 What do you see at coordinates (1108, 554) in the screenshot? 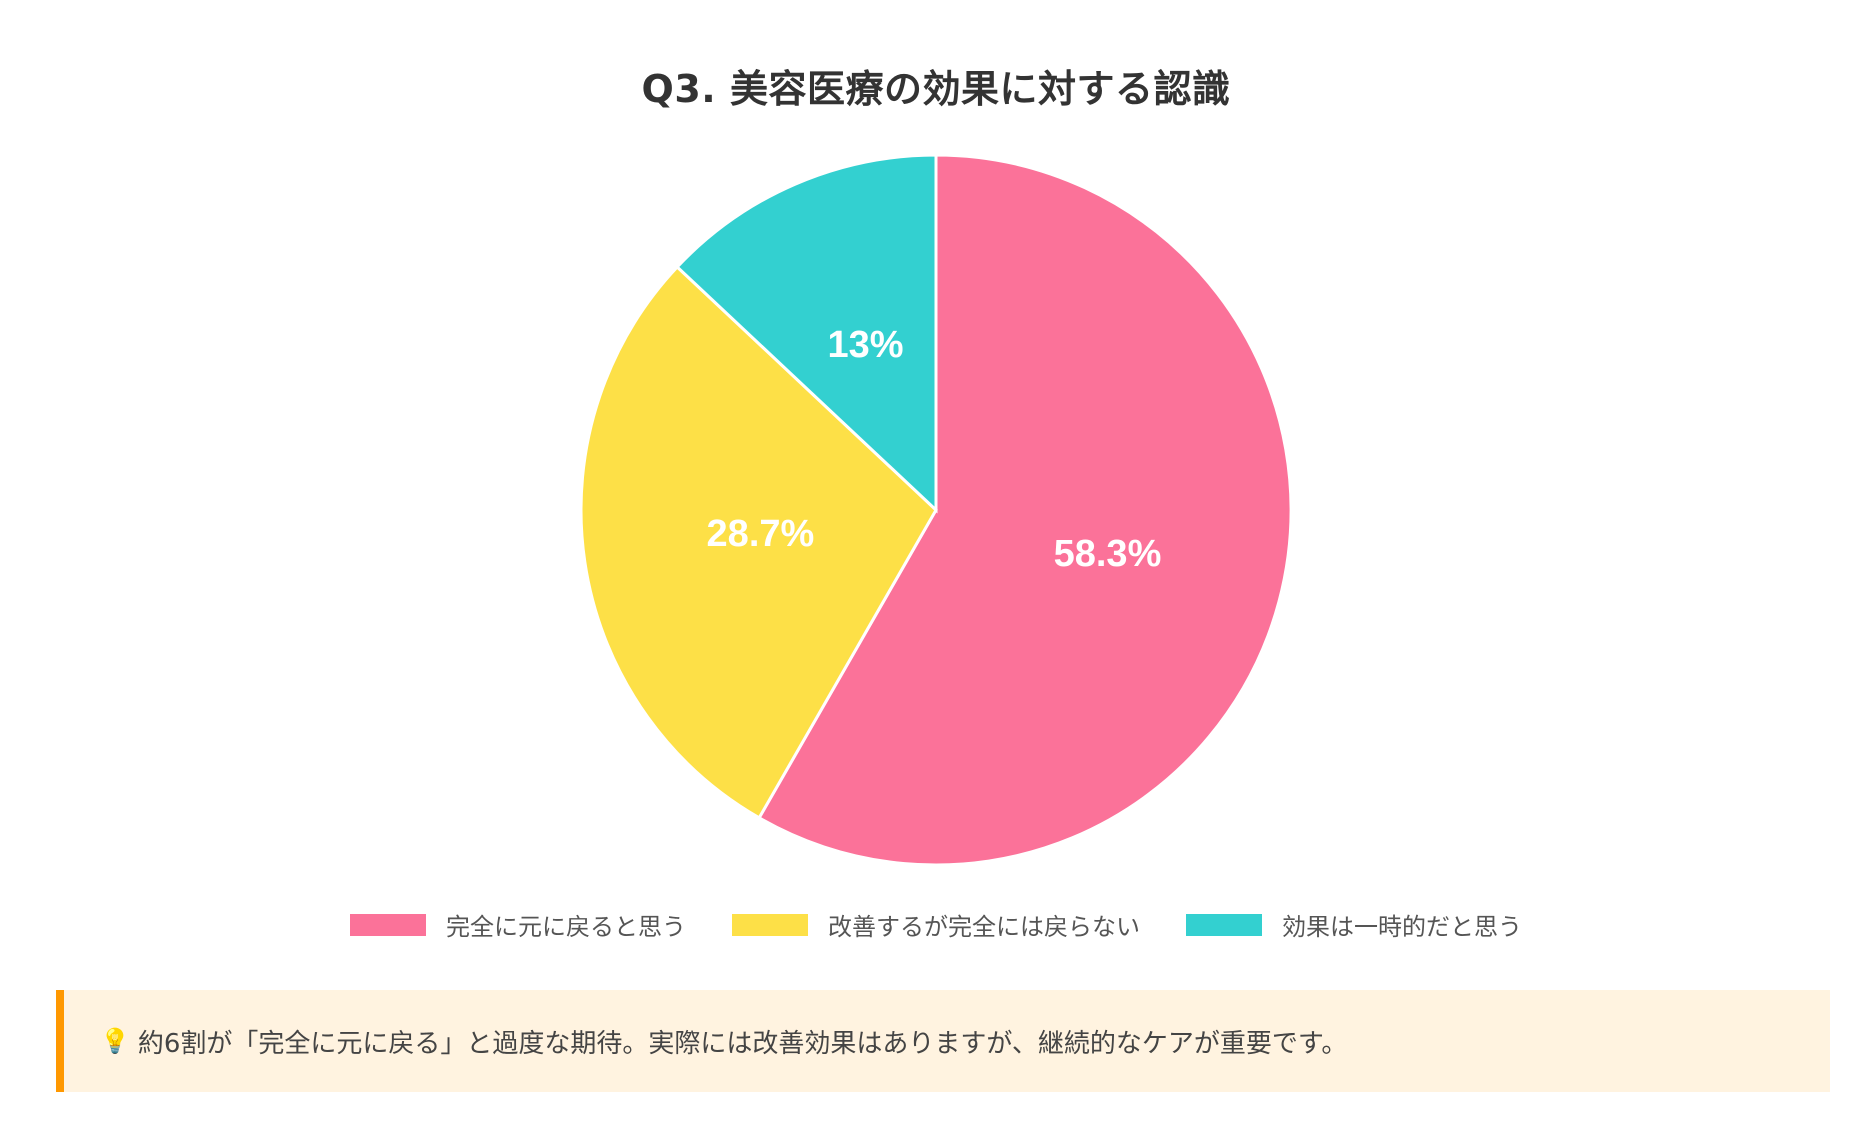
I see `slice-value-label-full-recovery: 58.3%` at bounding box center [1108, 554].